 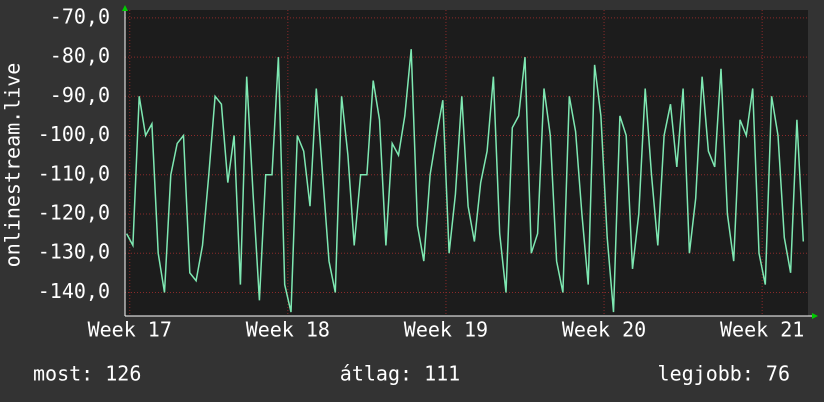 I want to click on x-tick-label: Week 20, so click(x=604, y=330).